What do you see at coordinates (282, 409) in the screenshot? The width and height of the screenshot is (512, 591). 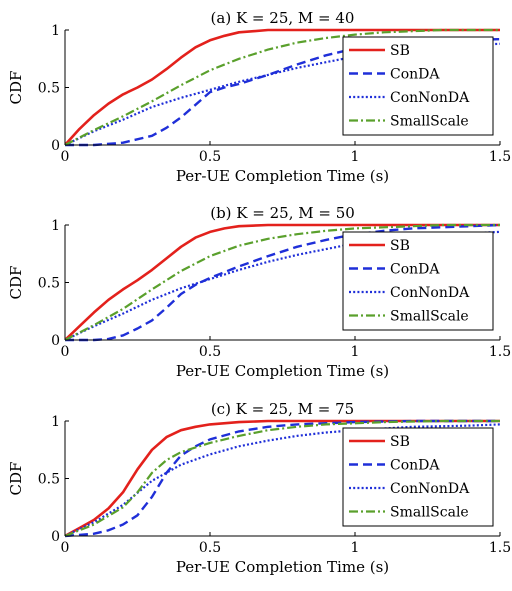 I see `chart-title: (c) K = 25, M = 75` at bounding box center [282, 409].